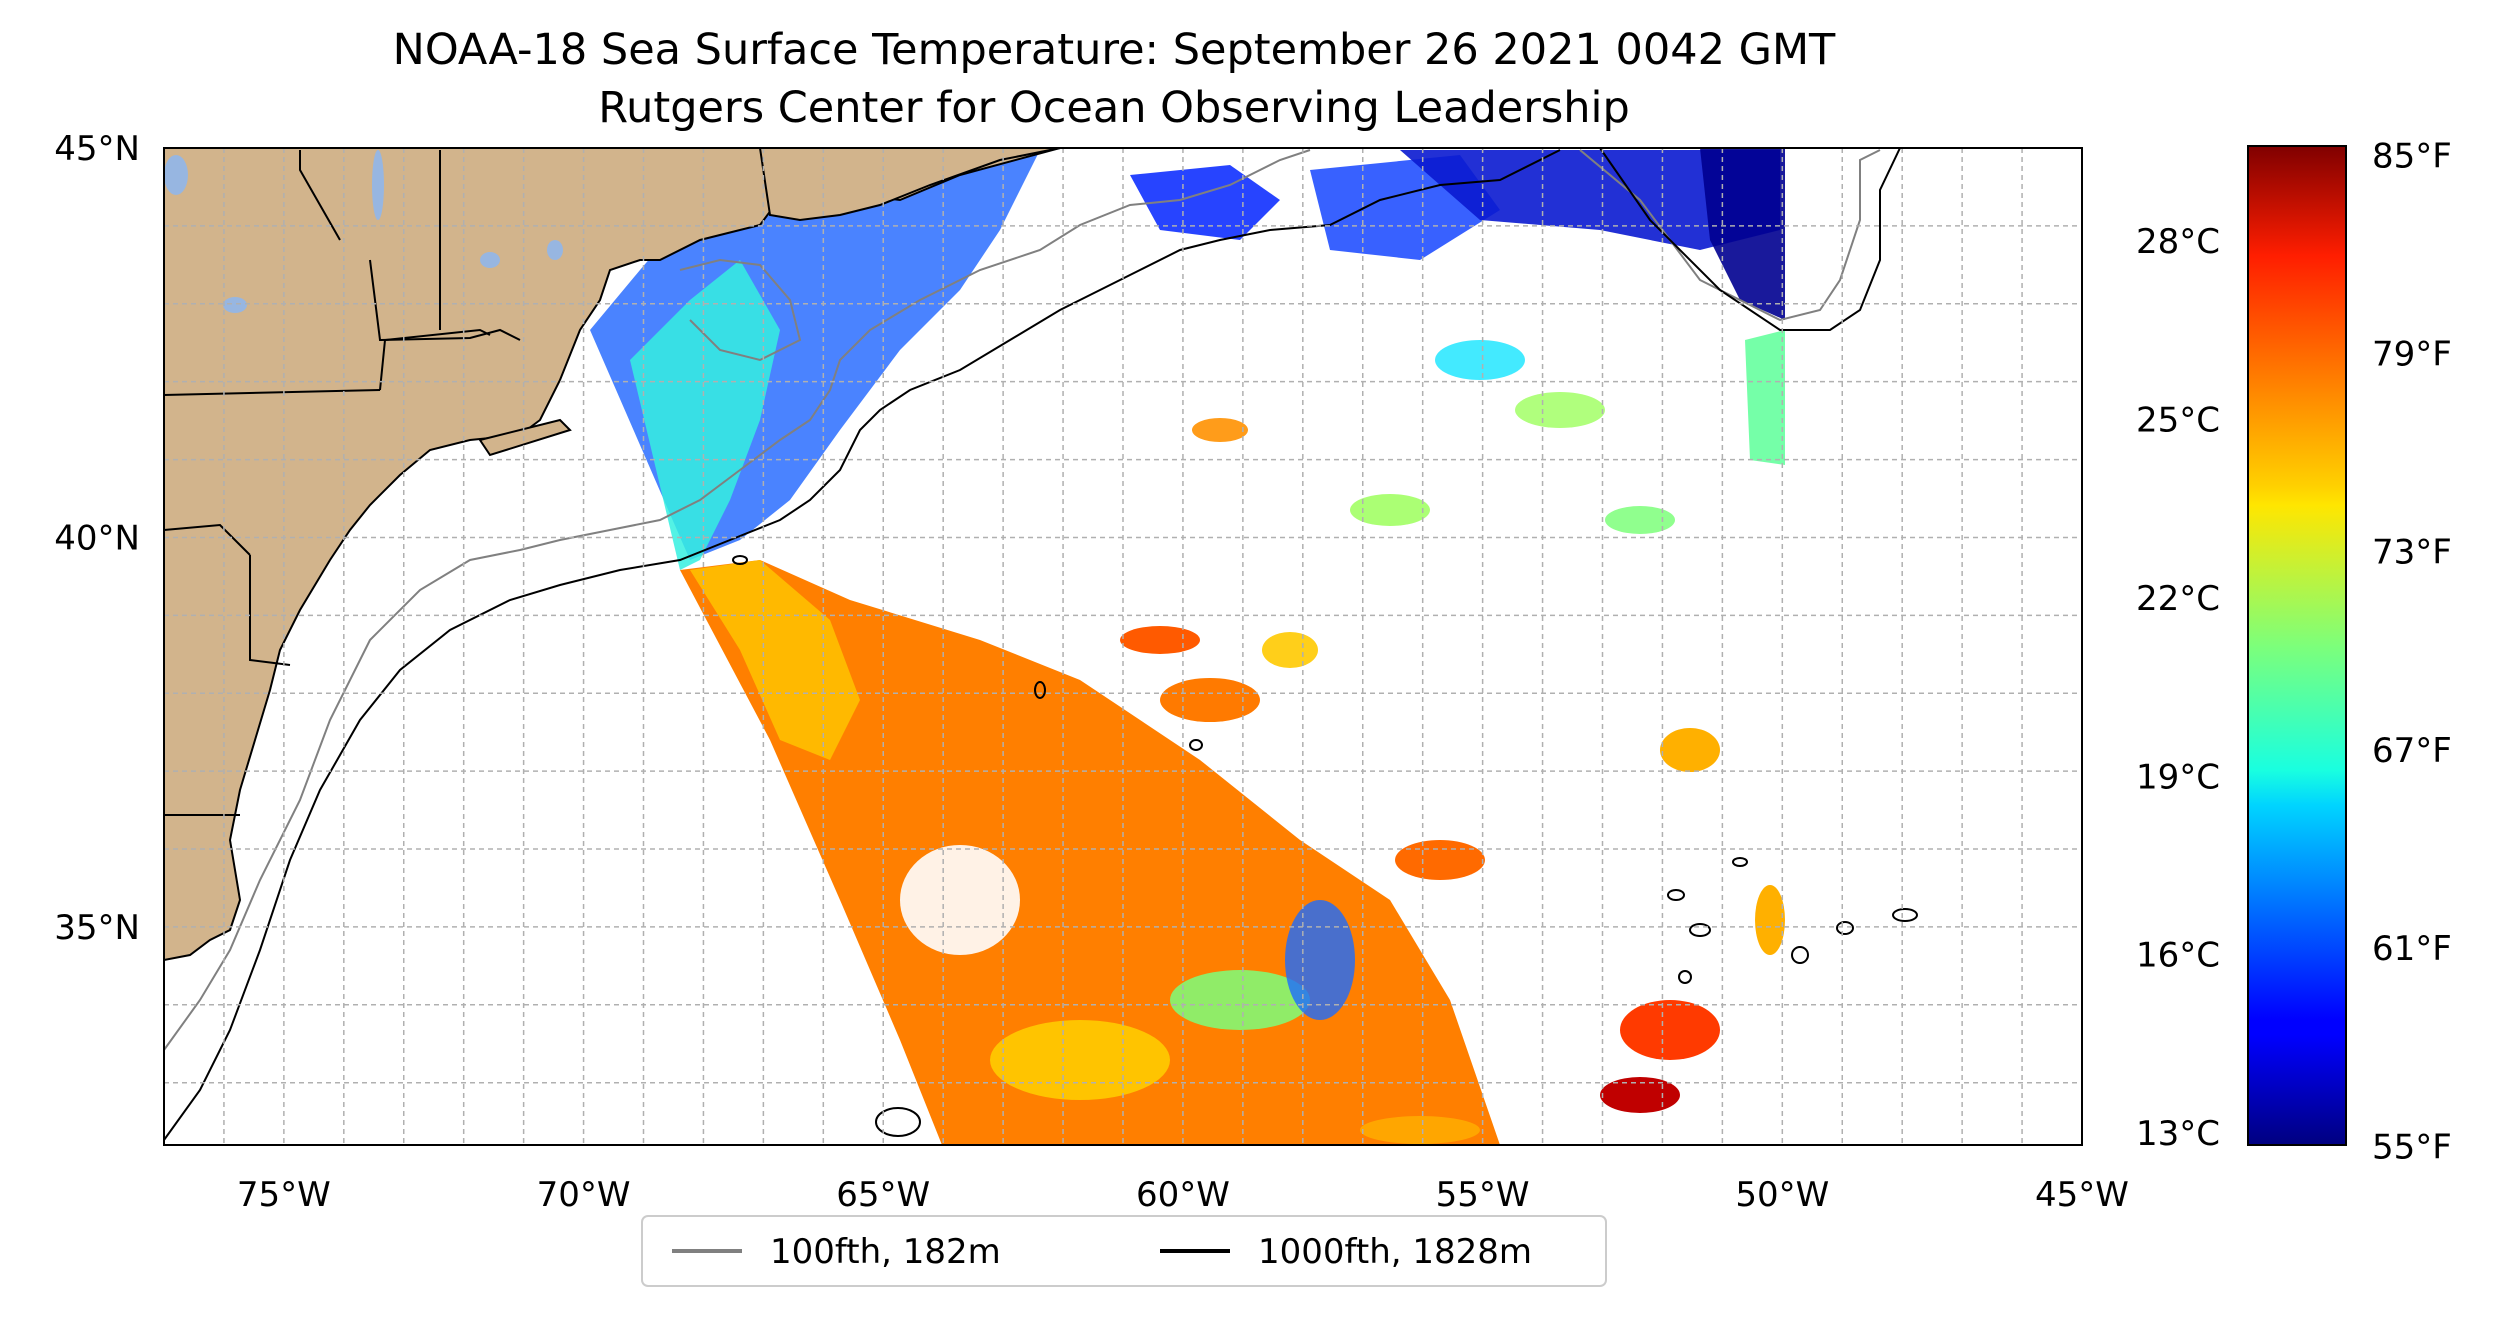 This screenshot has height=1322, width=2502. I want to click on fahrenheit-tick-85: 85°F, so click(2412, 156).